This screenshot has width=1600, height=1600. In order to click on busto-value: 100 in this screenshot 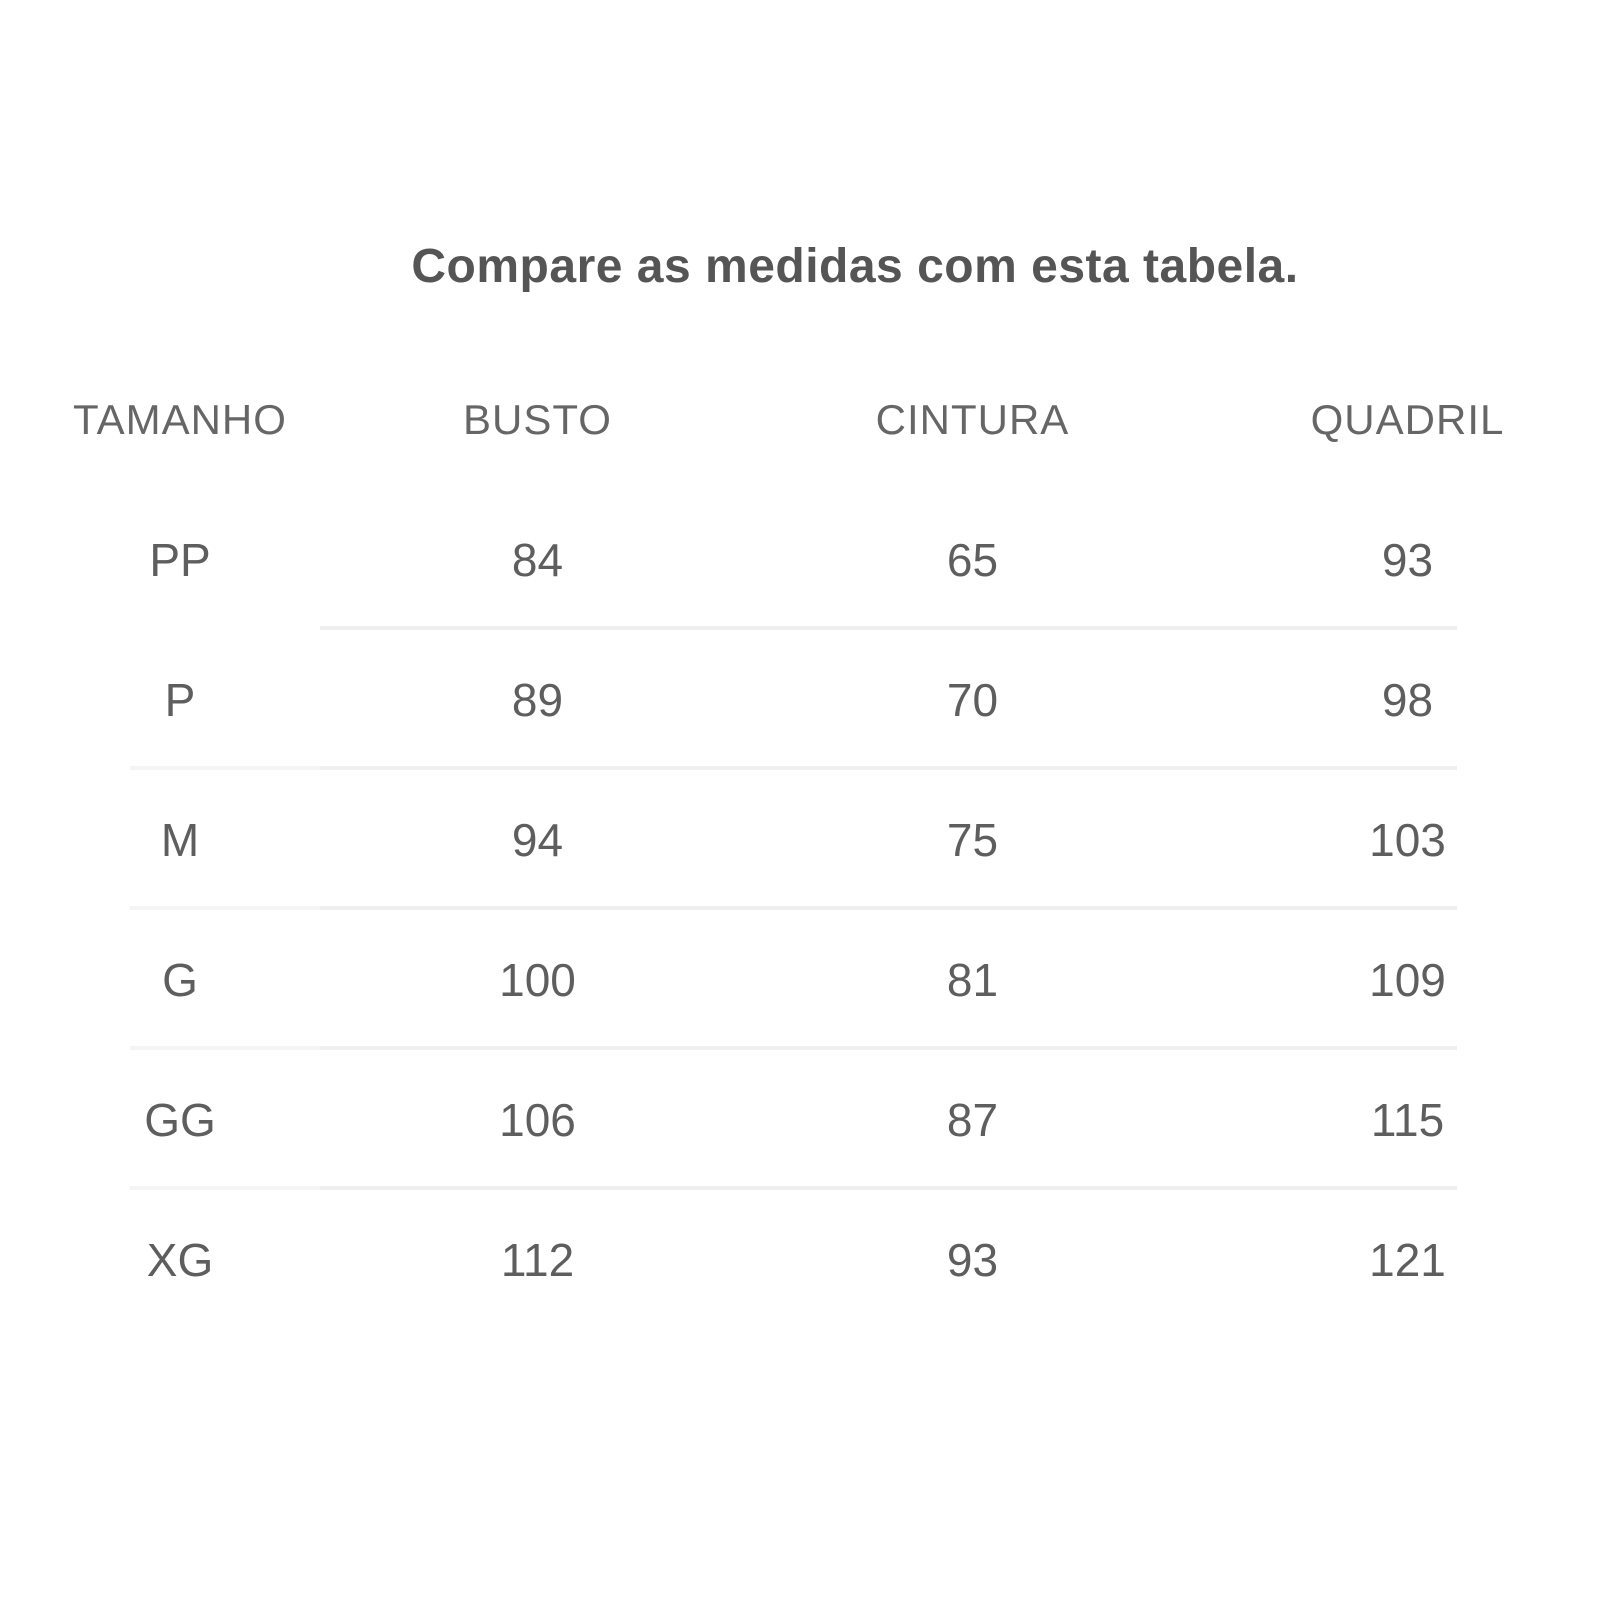, I will do `click(537, 979)`.